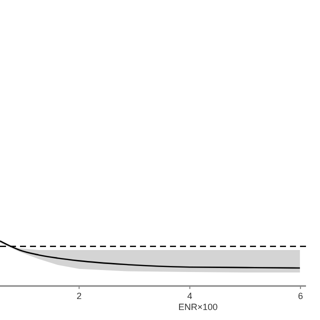 This screenshot has width=320, height=320. Describe the element at coordinates (189, 296) in the screenshot. I see `x-tick-label: 4` at that location.